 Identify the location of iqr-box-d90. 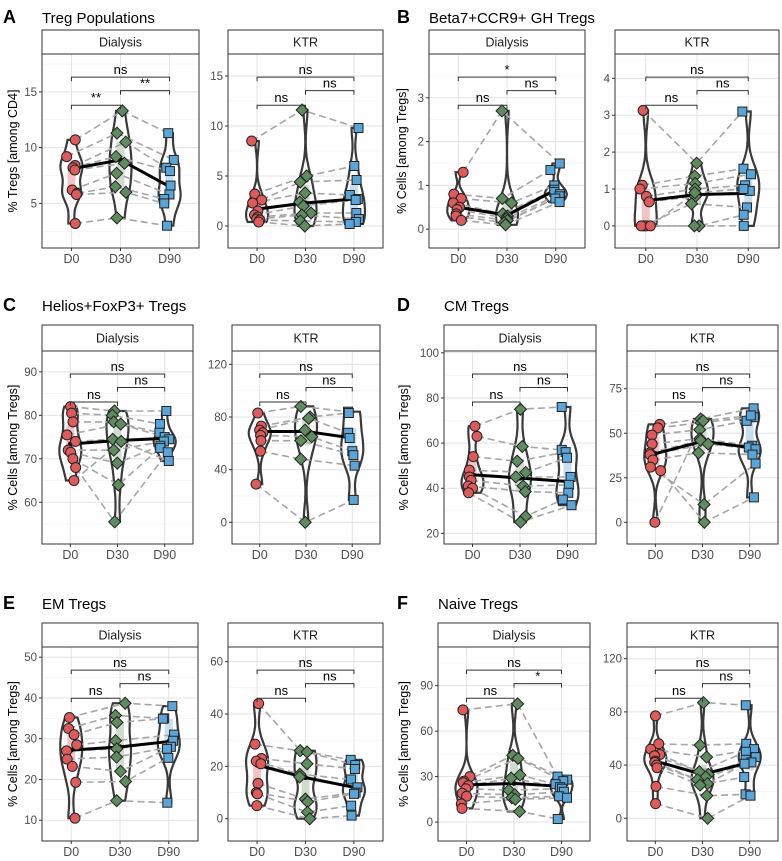
(749, 436).